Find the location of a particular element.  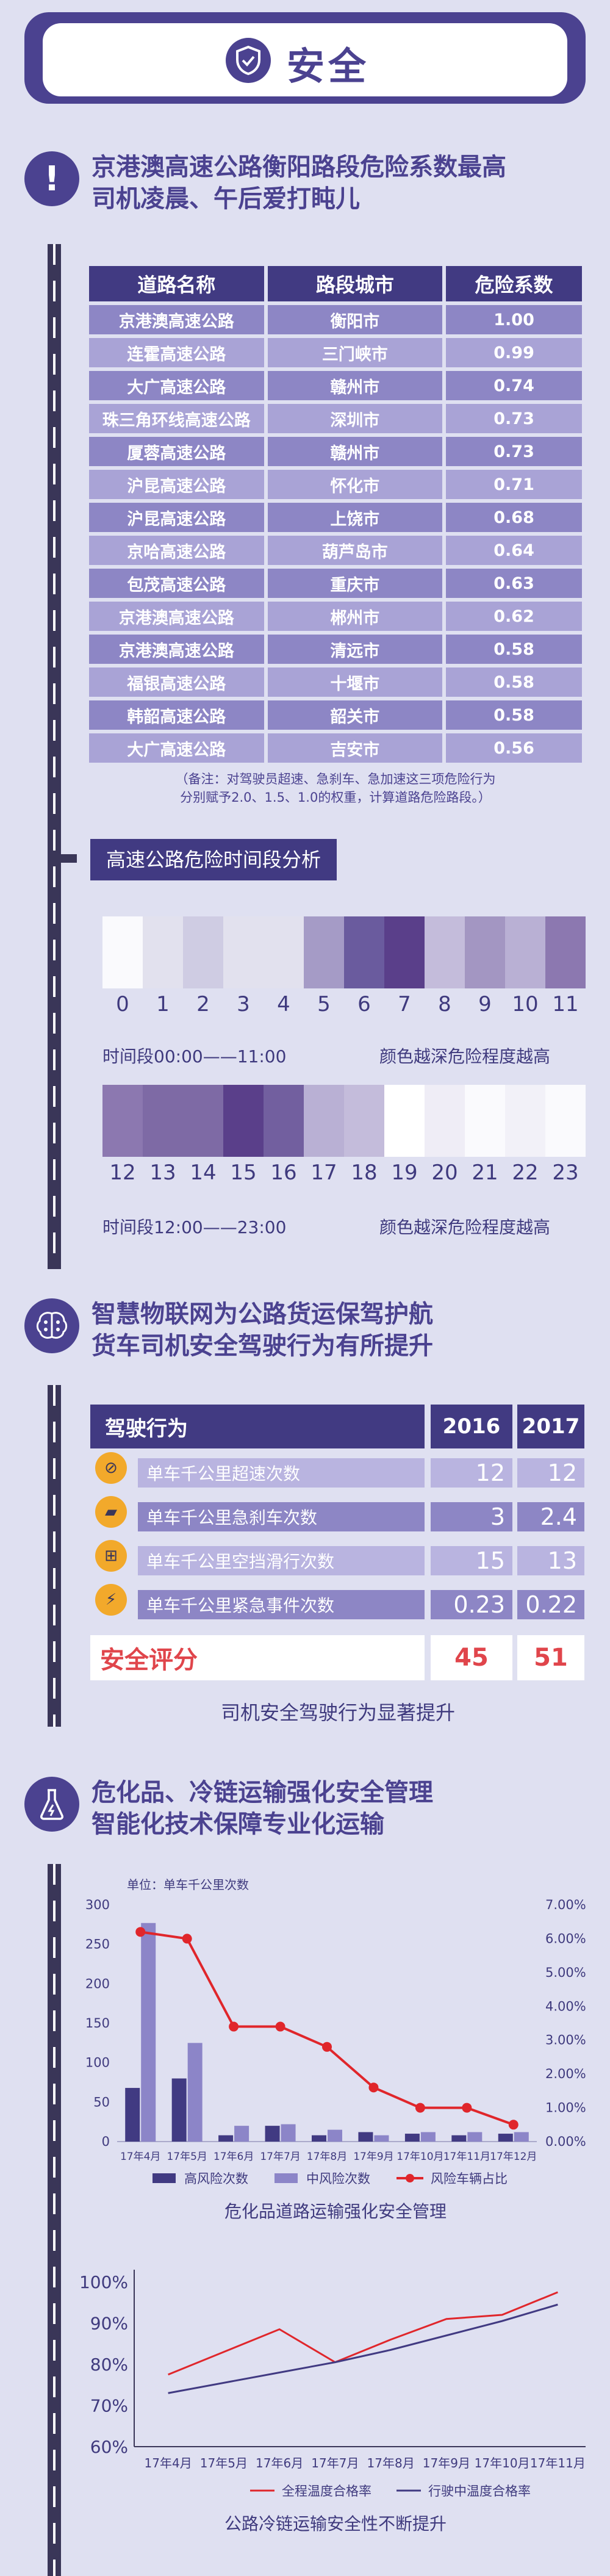

hour-label-11: 11 is located at coordinates (565, 1004).